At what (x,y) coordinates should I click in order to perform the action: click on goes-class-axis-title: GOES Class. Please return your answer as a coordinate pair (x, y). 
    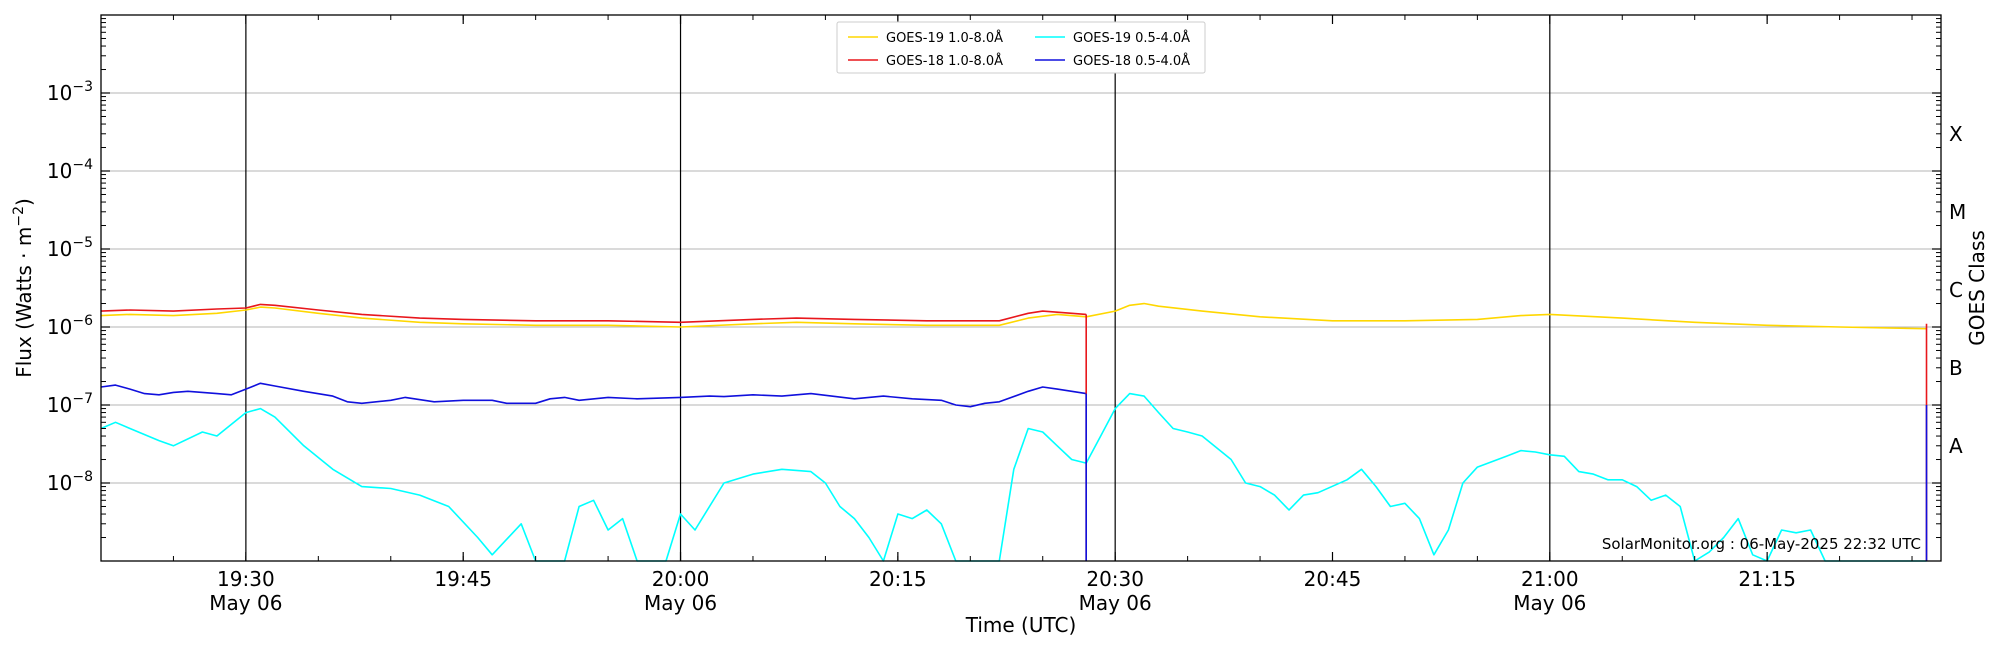
    Looking at the image, I should click on (1977, 288).